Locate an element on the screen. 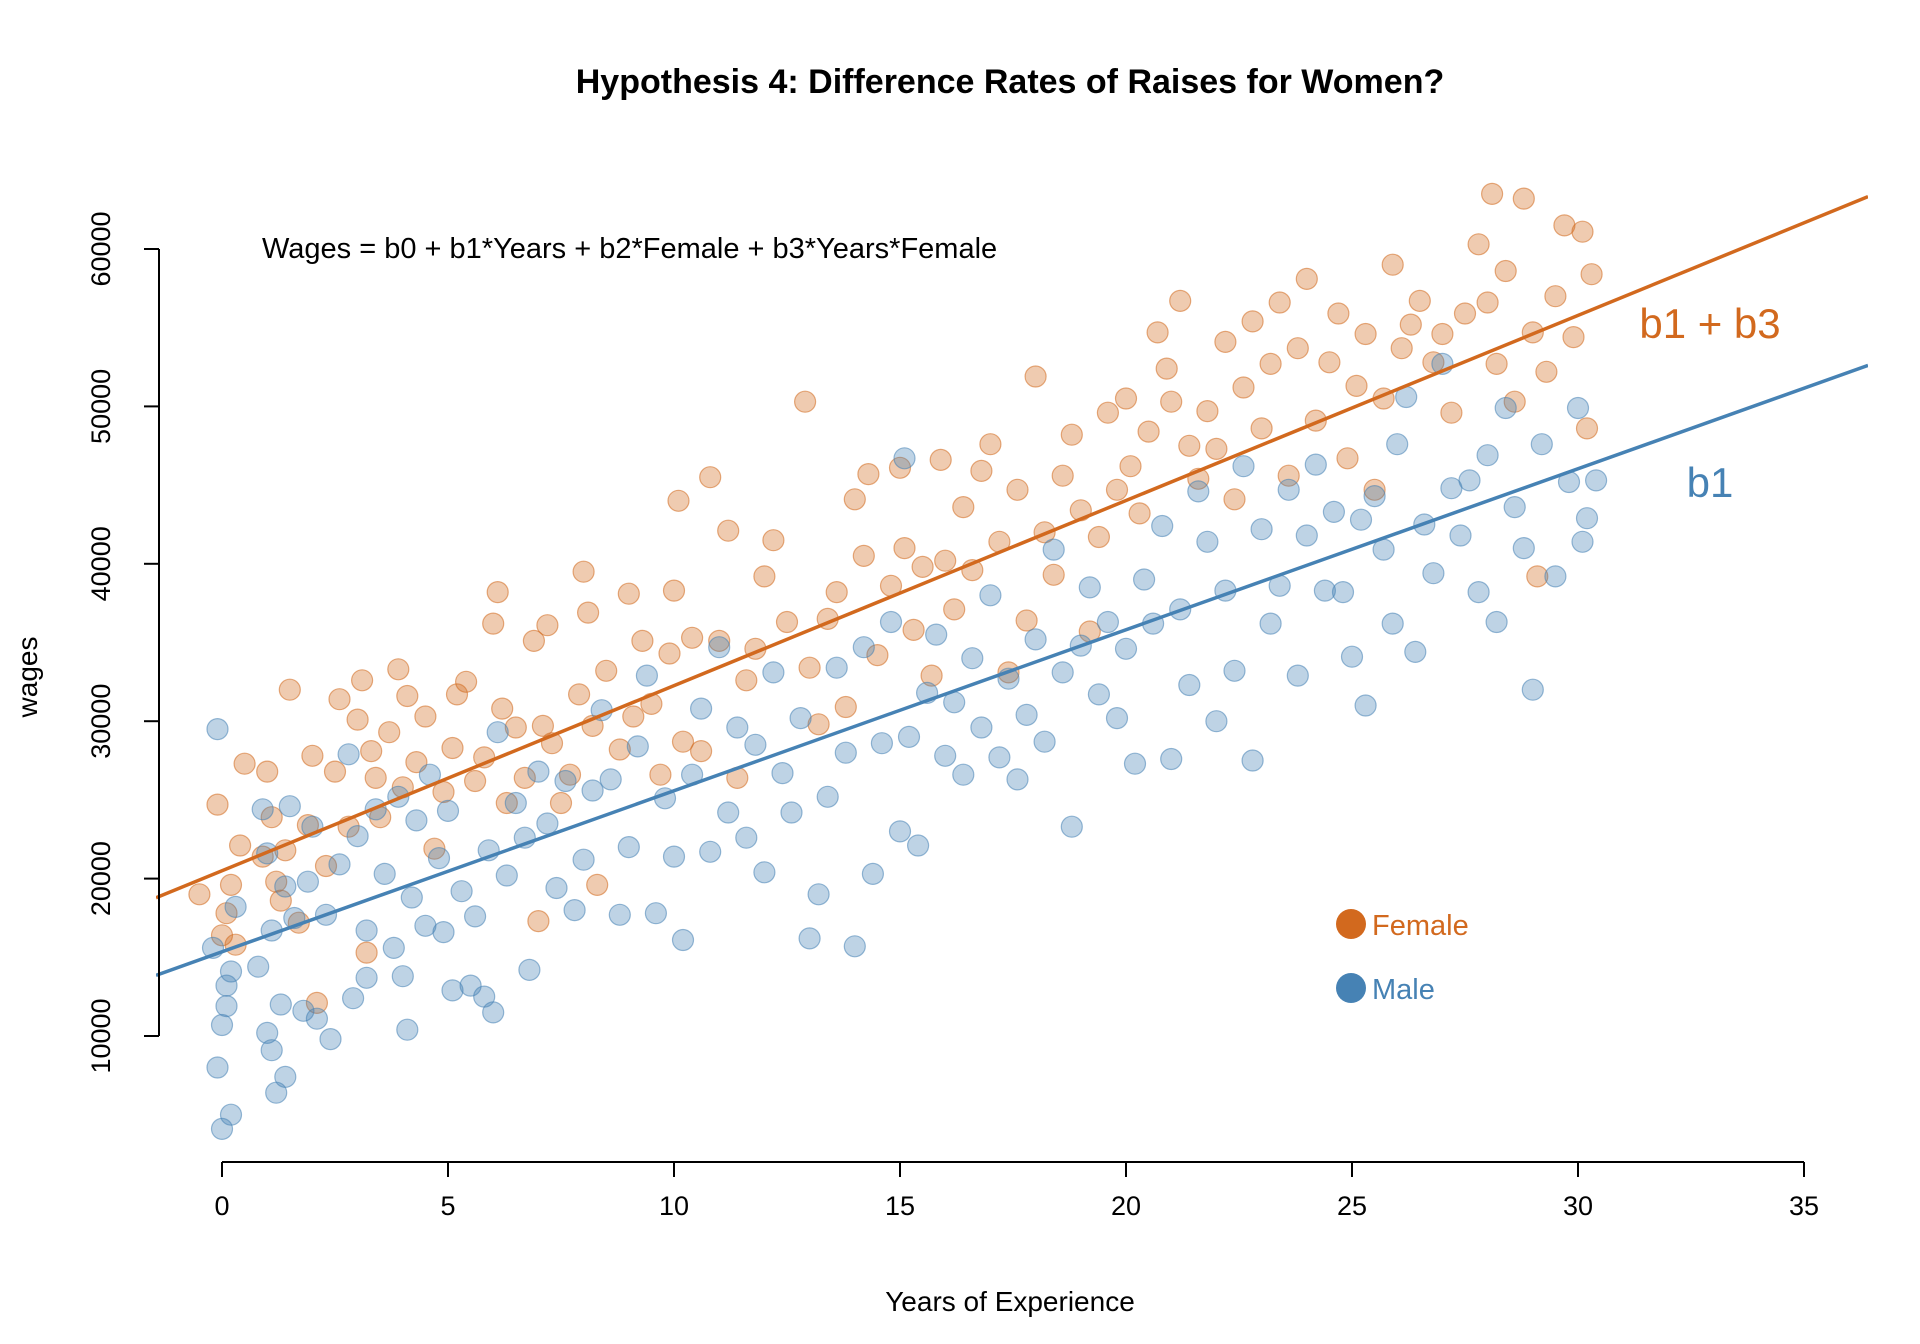 This screenshot has width=1920, height=1344. x-tick-label: 30 is located at coordinates (1578, 1206).